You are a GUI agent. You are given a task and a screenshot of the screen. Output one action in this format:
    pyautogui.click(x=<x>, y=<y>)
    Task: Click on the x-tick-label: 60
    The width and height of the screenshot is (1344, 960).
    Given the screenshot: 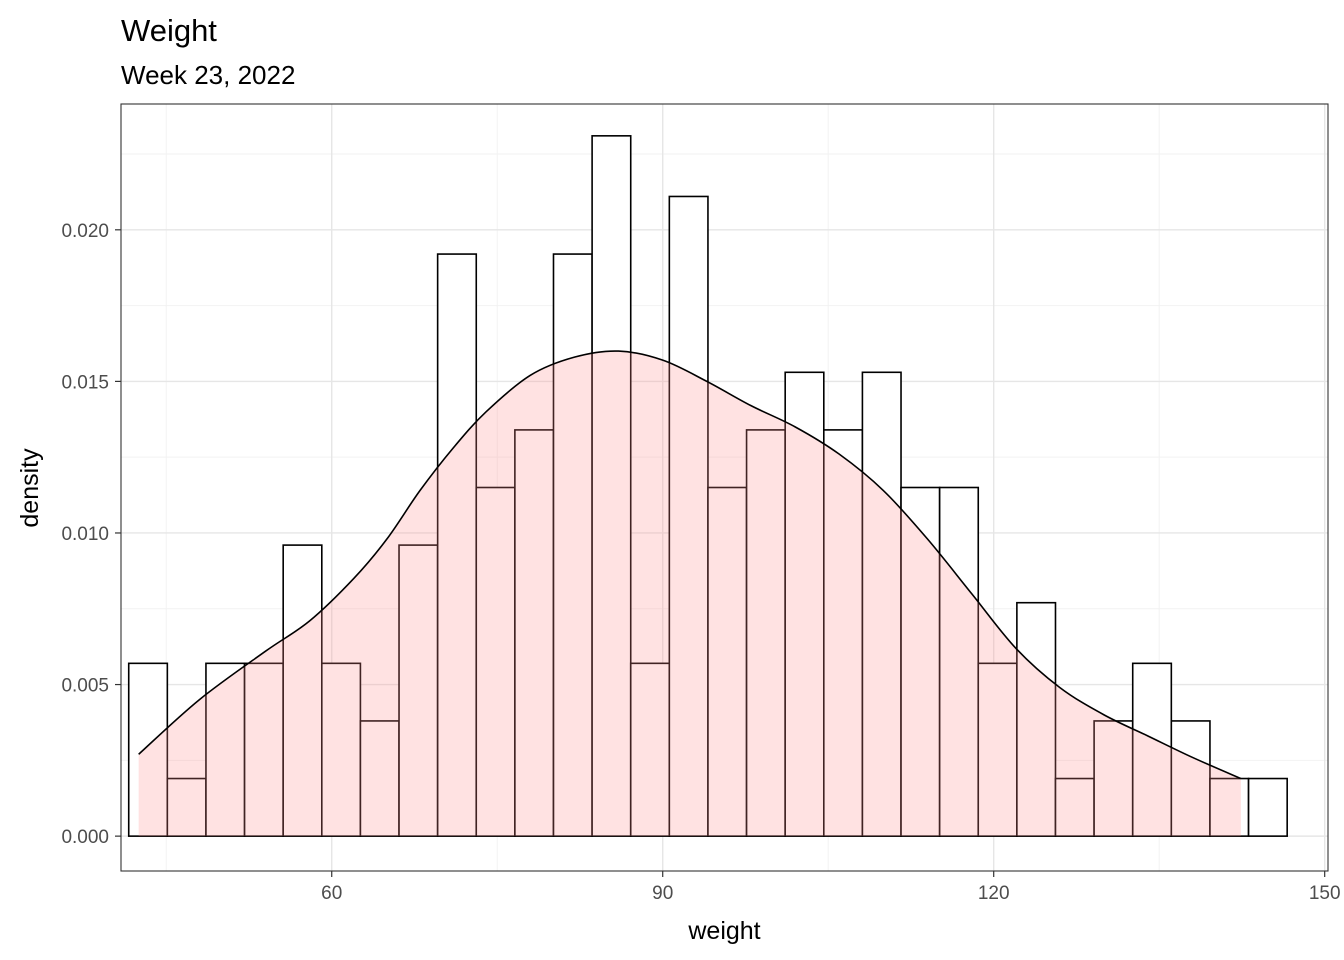 What is the action you would take?
    pyautogui.click(x=331, y=893)
    